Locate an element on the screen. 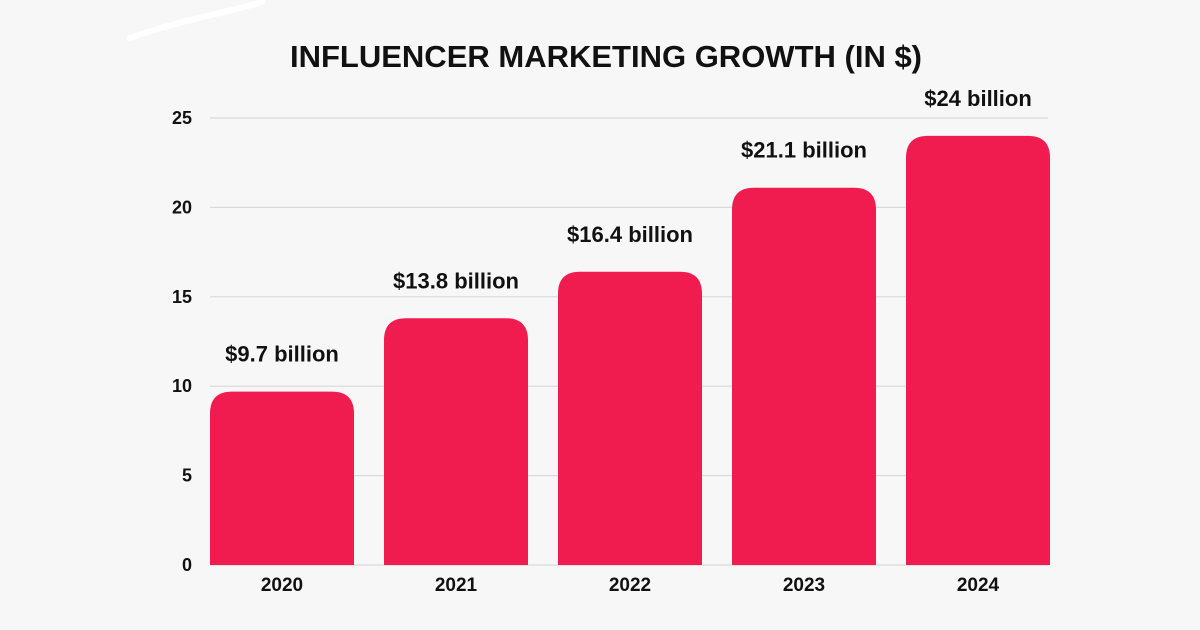  bar-2021 is located at coordinates (456, 441).